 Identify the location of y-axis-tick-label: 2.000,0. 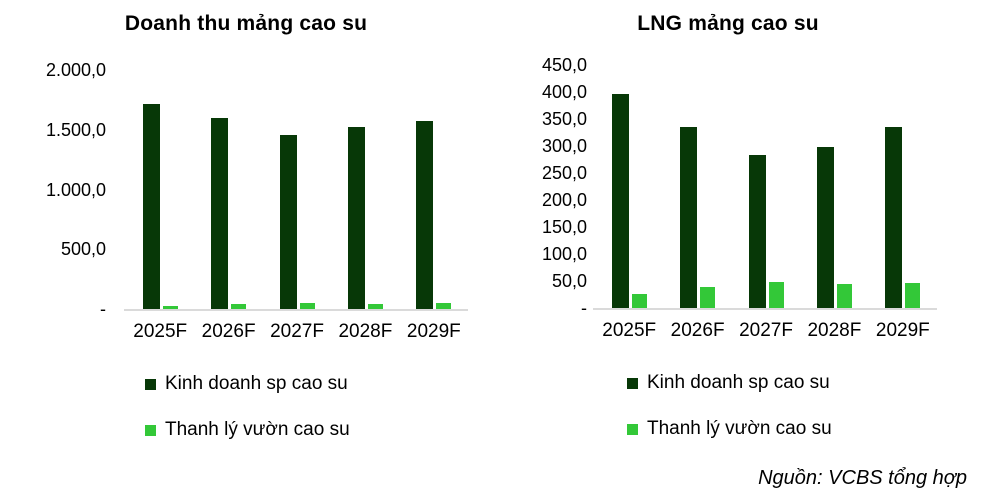
(75, 70).